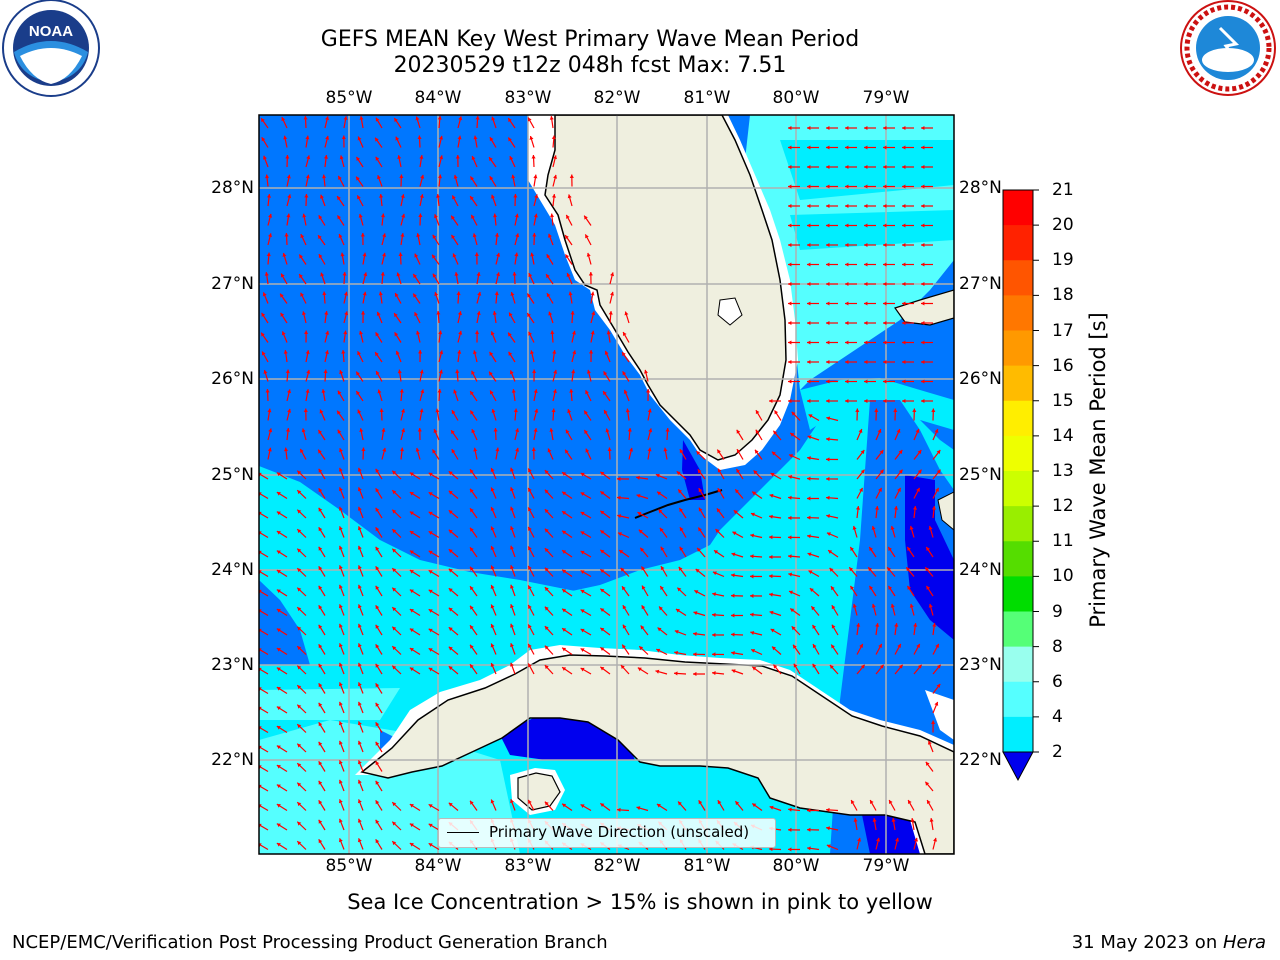 The width and height of the screenshot is (1280, 960). I want to click on noaa-logo: NOAA, so click(51, 48).